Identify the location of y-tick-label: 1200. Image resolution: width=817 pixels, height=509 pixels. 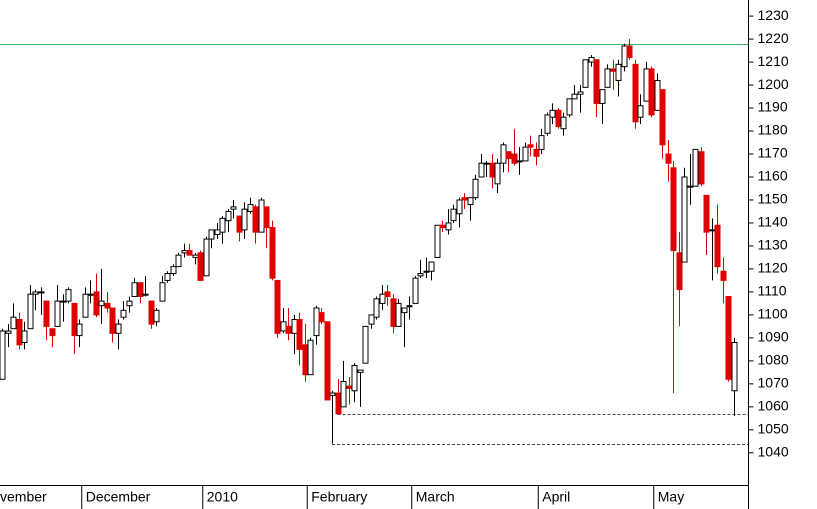
(773, 84).